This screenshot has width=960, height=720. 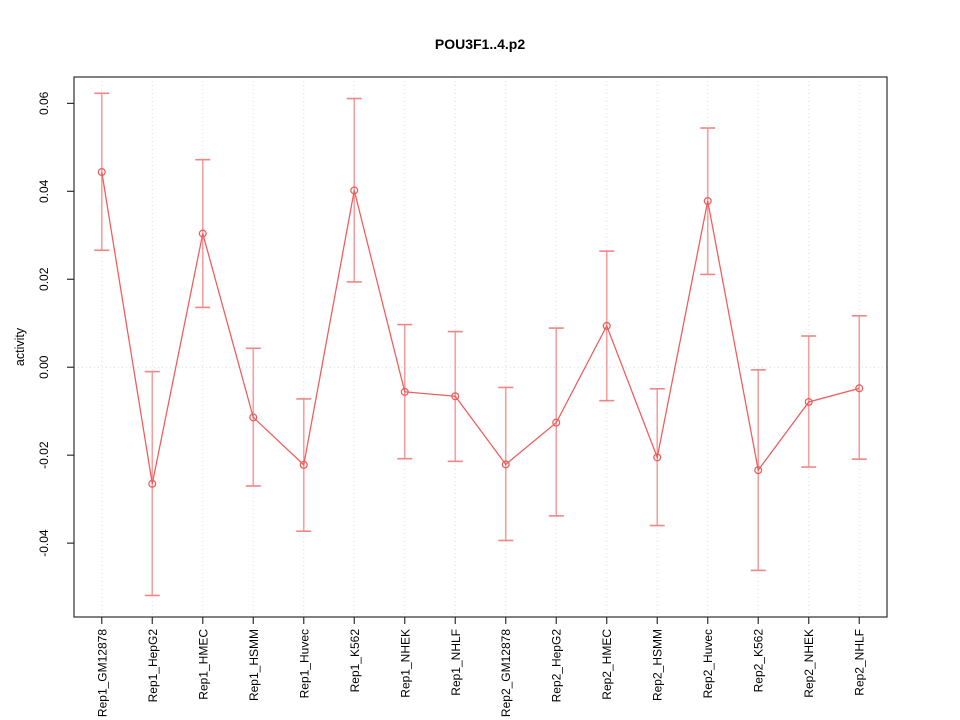 I want to click on y-tick-label: -0.04, so click(x=44, y=543).